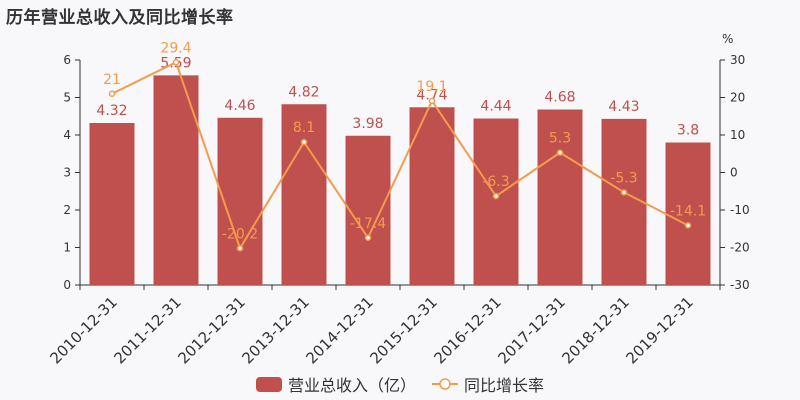  What do you see at coordinates (737, 98) in the screenshot?
I see `y-right-tick-label: 20` at bounding box center [737, 98].